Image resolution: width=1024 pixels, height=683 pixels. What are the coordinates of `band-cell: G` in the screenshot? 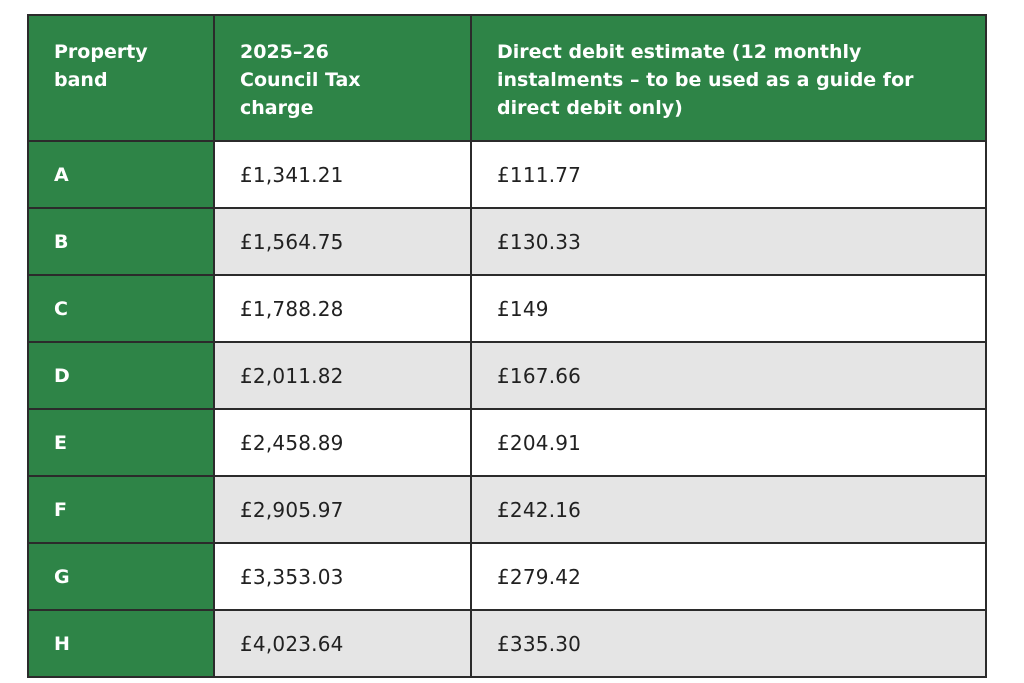 It's located at (121, 576).